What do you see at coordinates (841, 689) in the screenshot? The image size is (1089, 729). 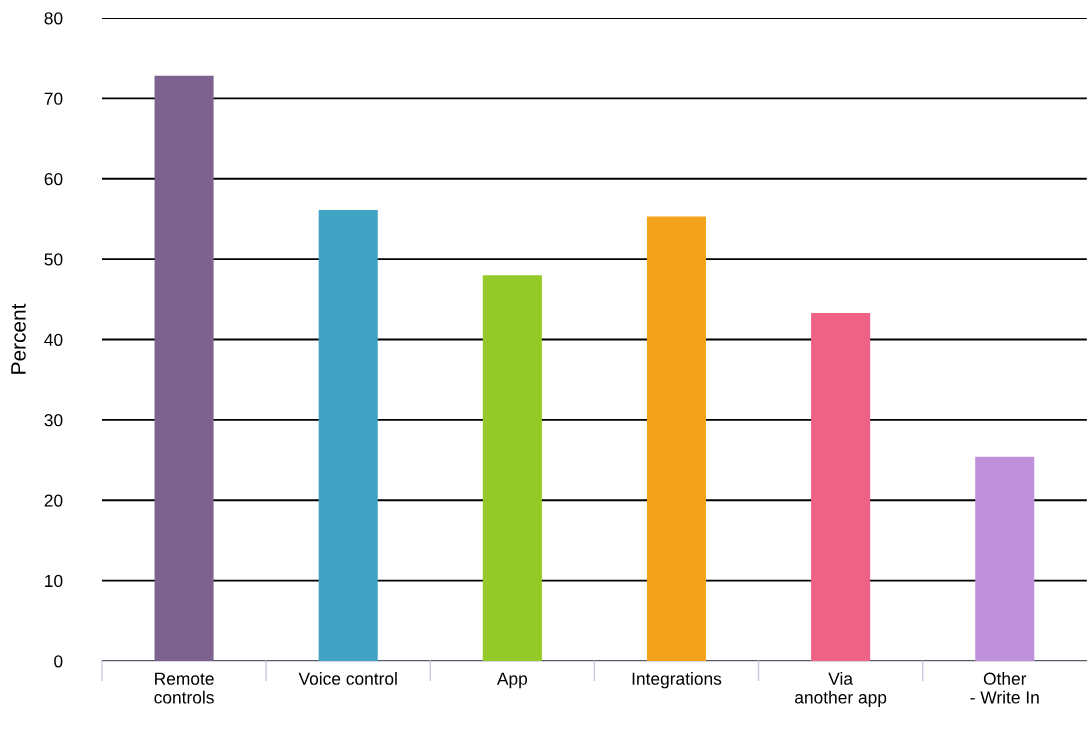 I see `x-tick-label: Via another app` at bounding box center [841, 689].